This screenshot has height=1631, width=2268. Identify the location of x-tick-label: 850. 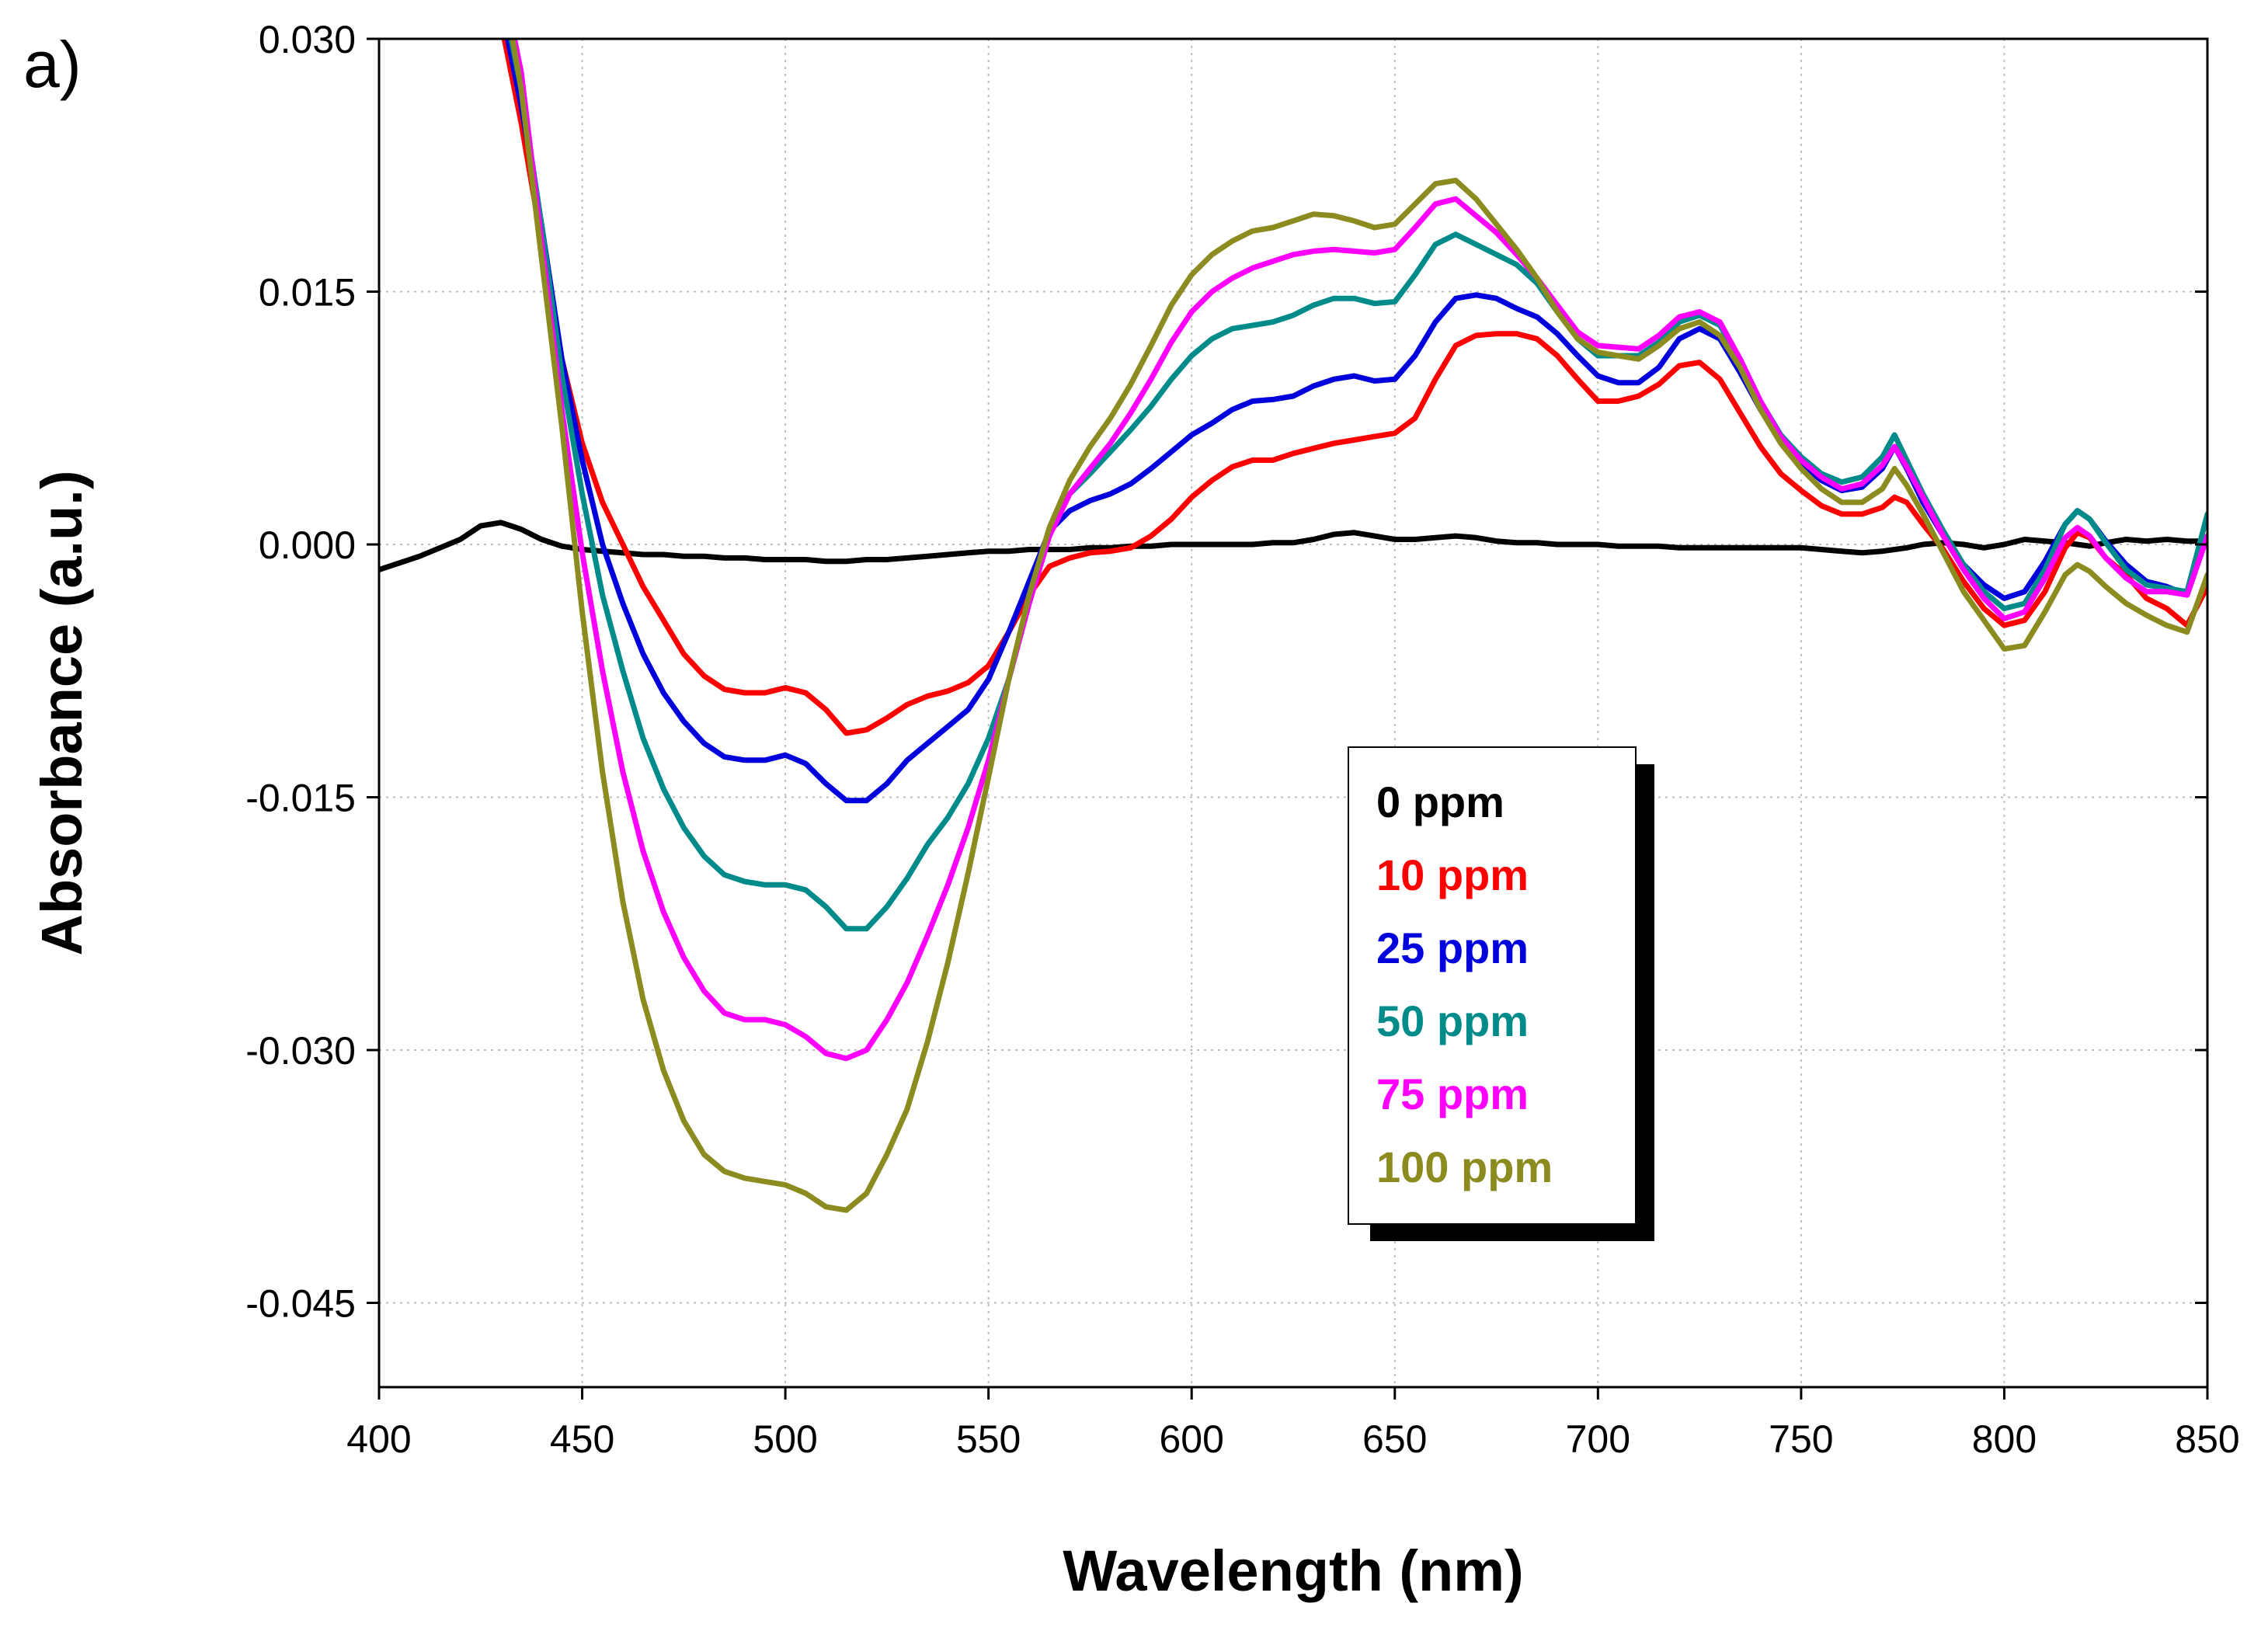
(2207, 1439).